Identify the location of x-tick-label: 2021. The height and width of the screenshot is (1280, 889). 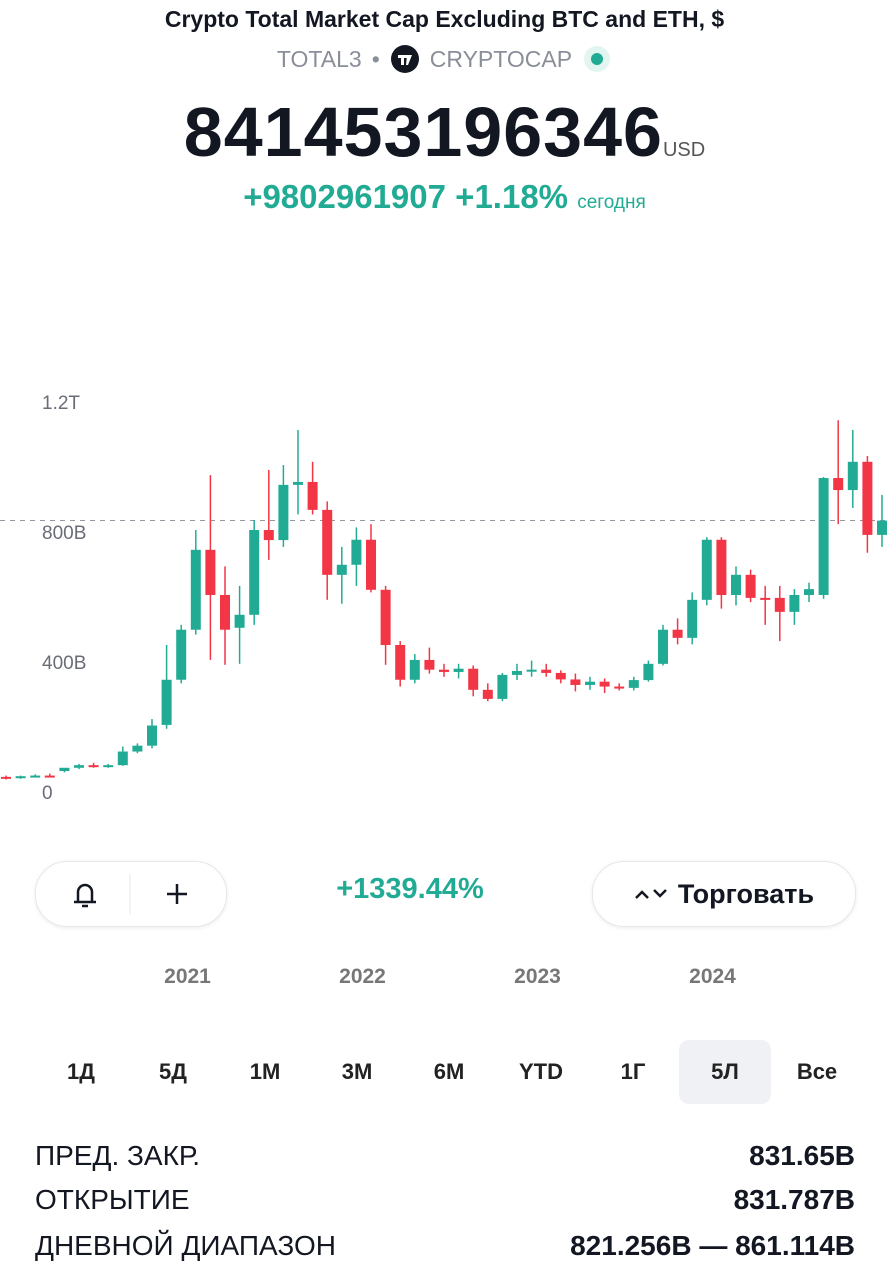
(187, 976).